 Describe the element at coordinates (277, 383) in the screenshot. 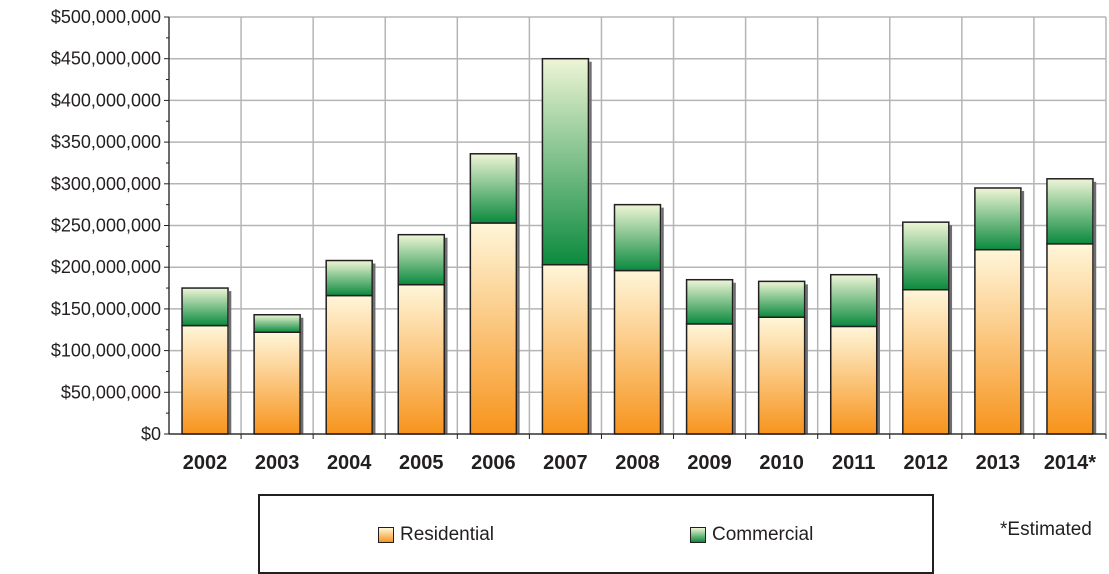

I see `bar-residential-2003` at that location.